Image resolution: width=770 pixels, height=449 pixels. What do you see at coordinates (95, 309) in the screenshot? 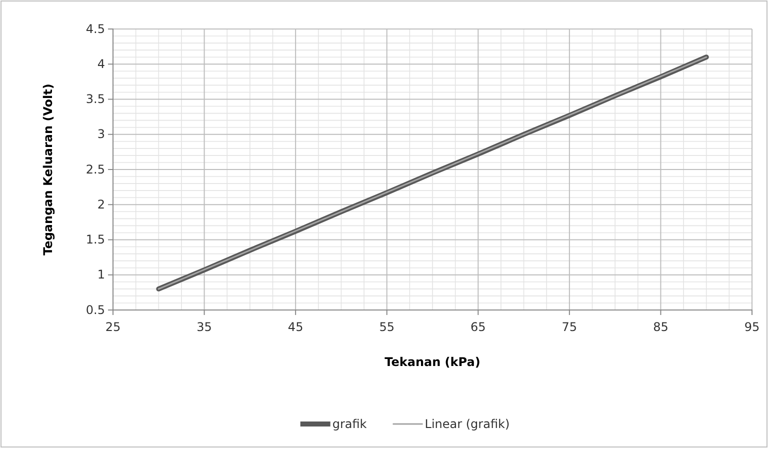
I see `y-tick-label: 0.5` at bounding box center [95, 309].